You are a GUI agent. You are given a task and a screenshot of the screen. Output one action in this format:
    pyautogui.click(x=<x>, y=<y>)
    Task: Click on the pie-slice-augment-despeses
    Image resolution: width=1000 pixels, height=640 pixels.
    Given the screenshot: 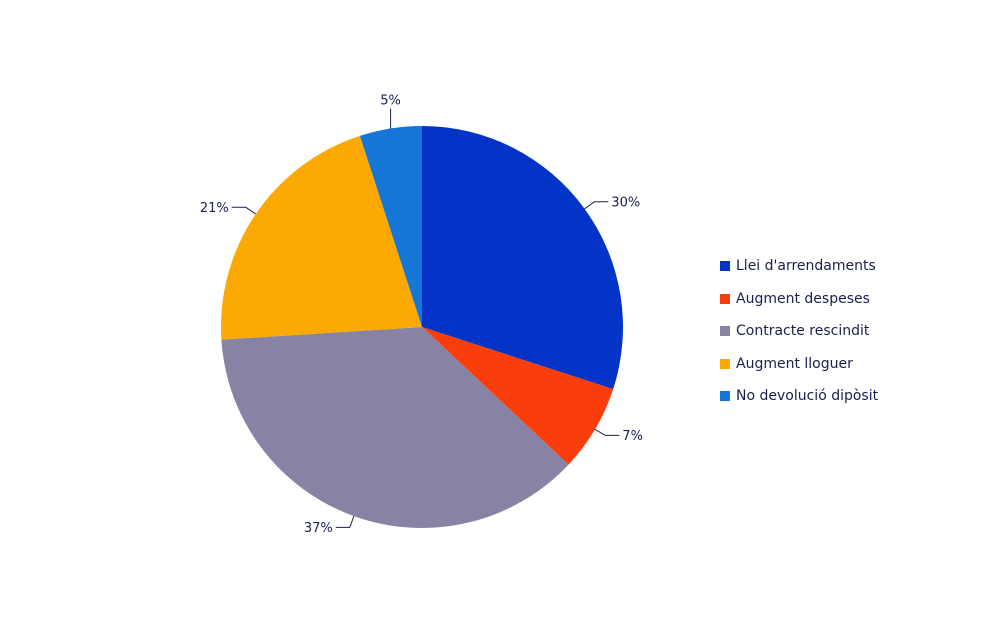 What is the action you would take?
    pyautogui.click(x=518, y=396)
    